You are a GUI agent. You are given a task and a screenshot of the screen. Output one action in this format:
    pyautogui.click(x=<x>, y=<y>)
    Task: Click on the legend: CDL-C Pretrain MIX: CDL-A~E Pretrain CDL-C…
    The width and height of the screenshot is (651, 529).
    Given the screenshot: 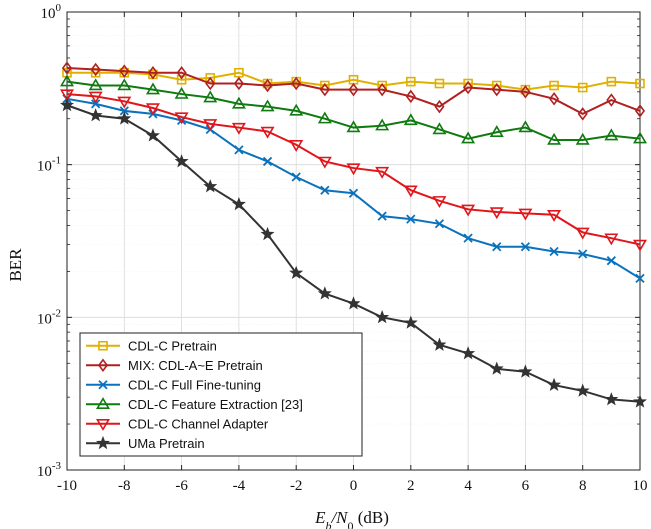 What is the action you would take?
    pyautogui.click(x=221, y=394)
    